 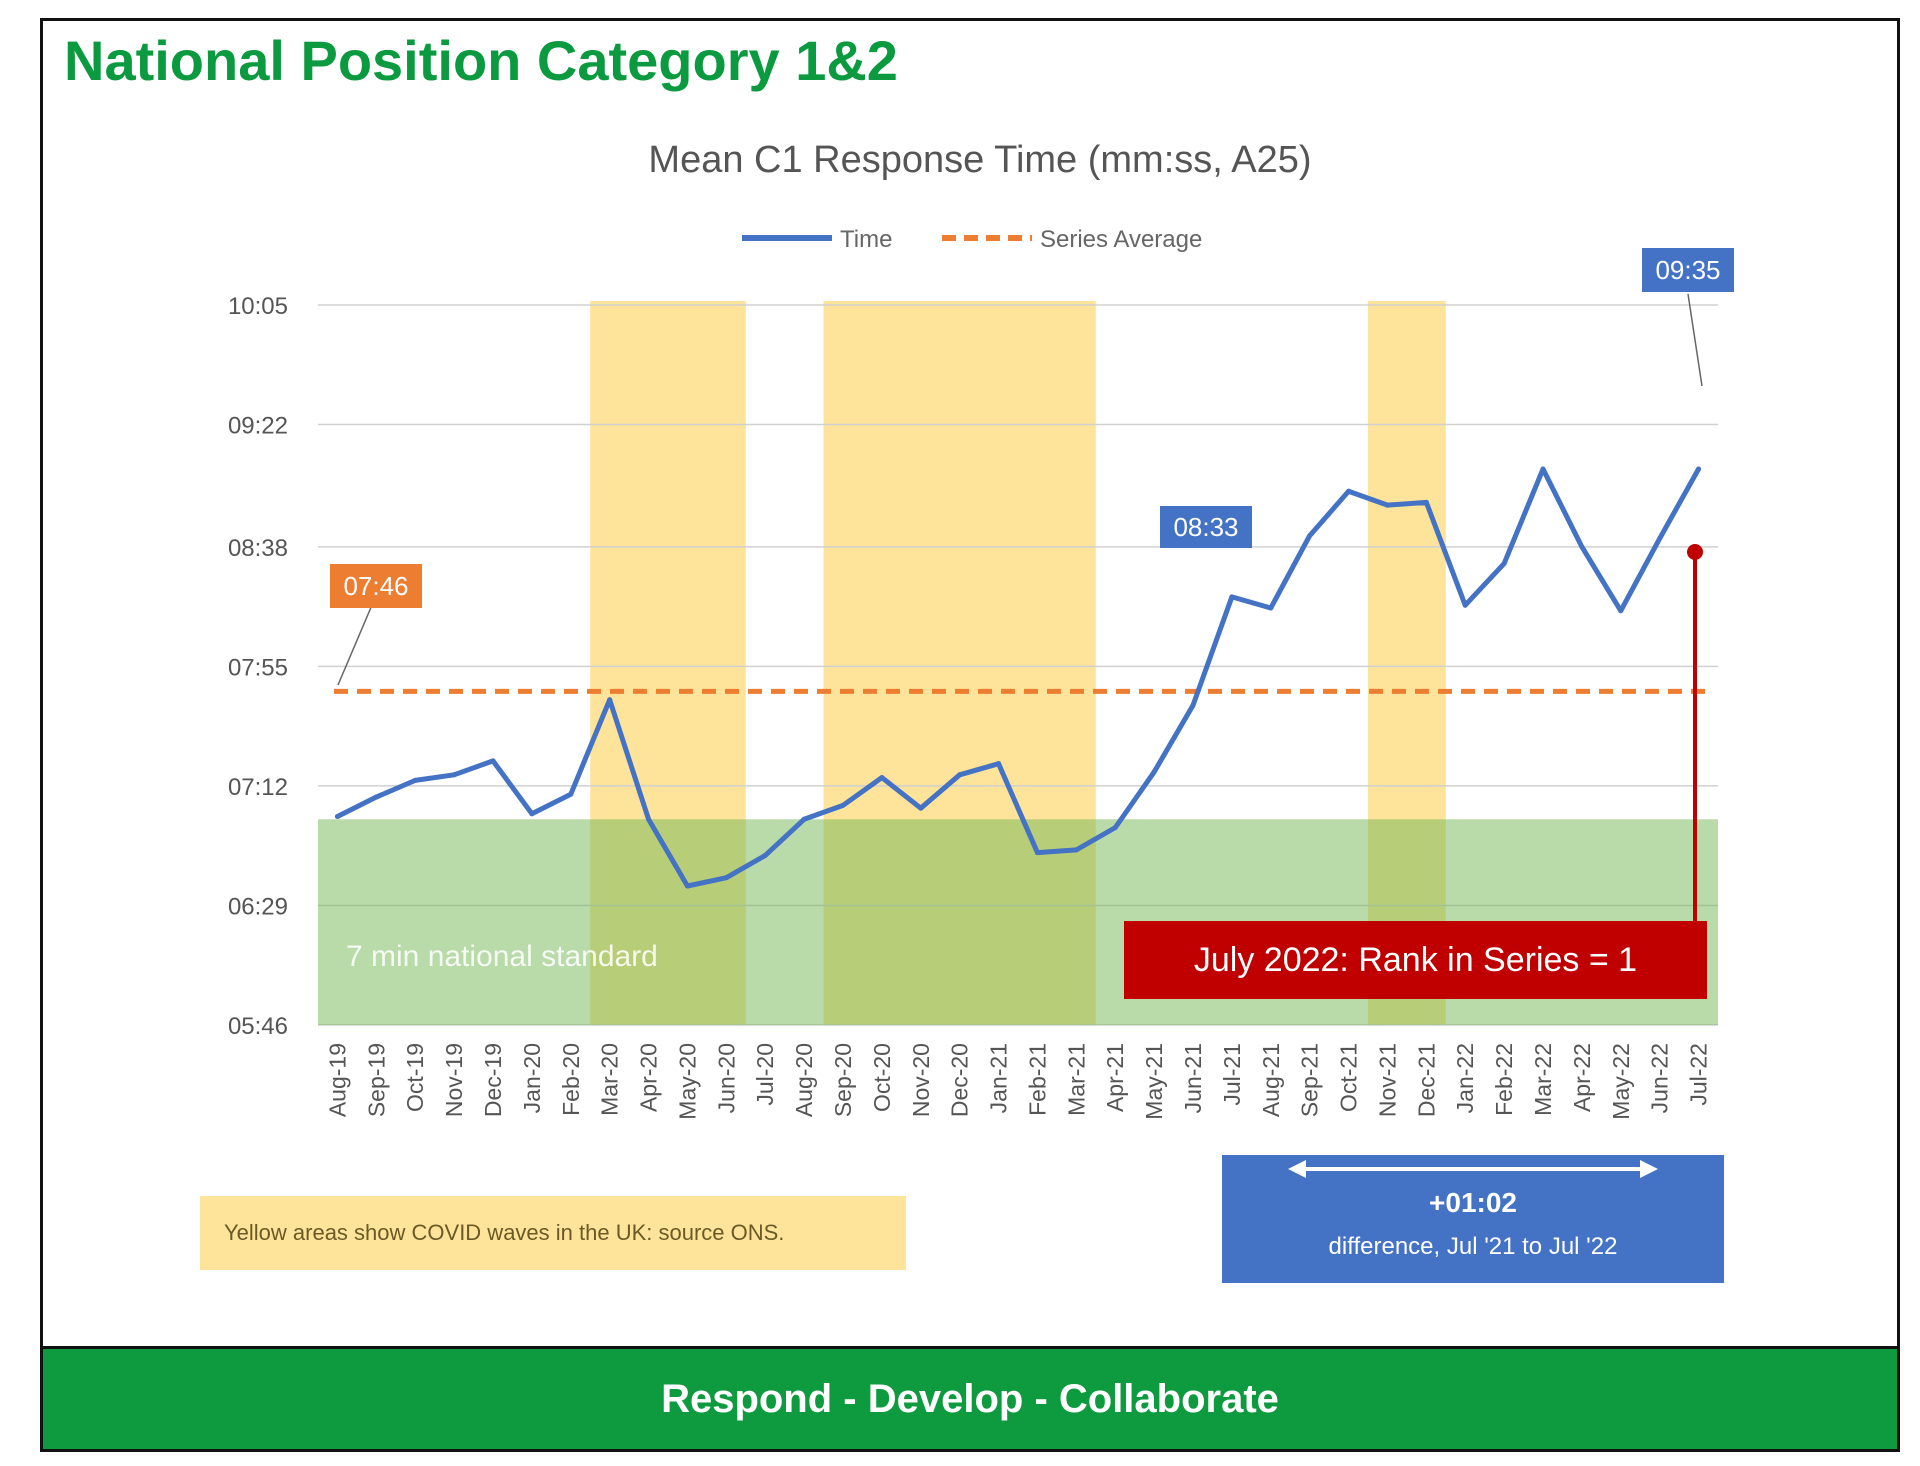 I want to click on x-tick-label: May-21, so click(x=1154, y=1081).